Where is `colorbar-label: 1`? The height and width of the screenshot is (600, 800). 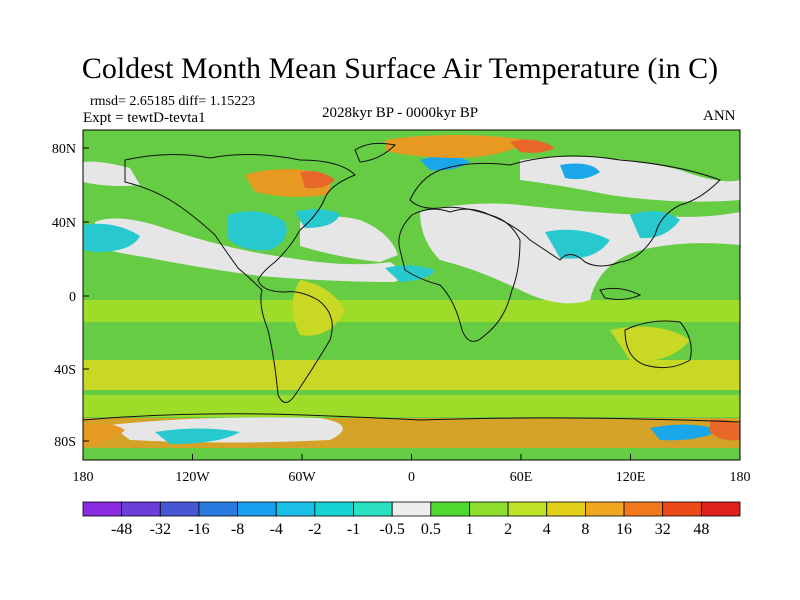 colorbar-label: 1 is located at coordinates (469, 529).